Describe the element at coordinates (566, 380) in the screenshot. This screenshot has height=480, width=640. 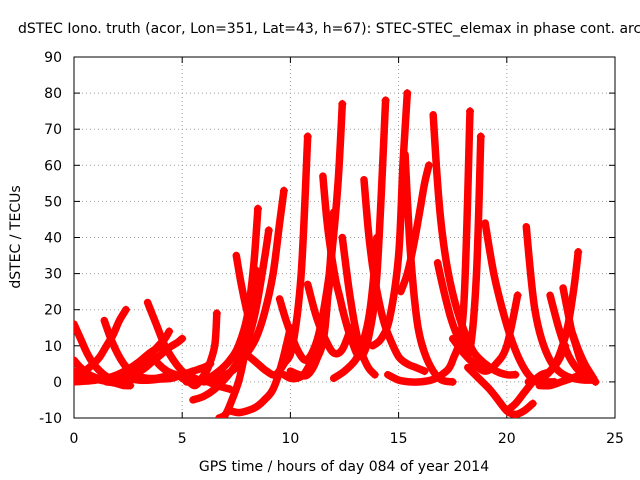
I see `series-arc43` at that location.